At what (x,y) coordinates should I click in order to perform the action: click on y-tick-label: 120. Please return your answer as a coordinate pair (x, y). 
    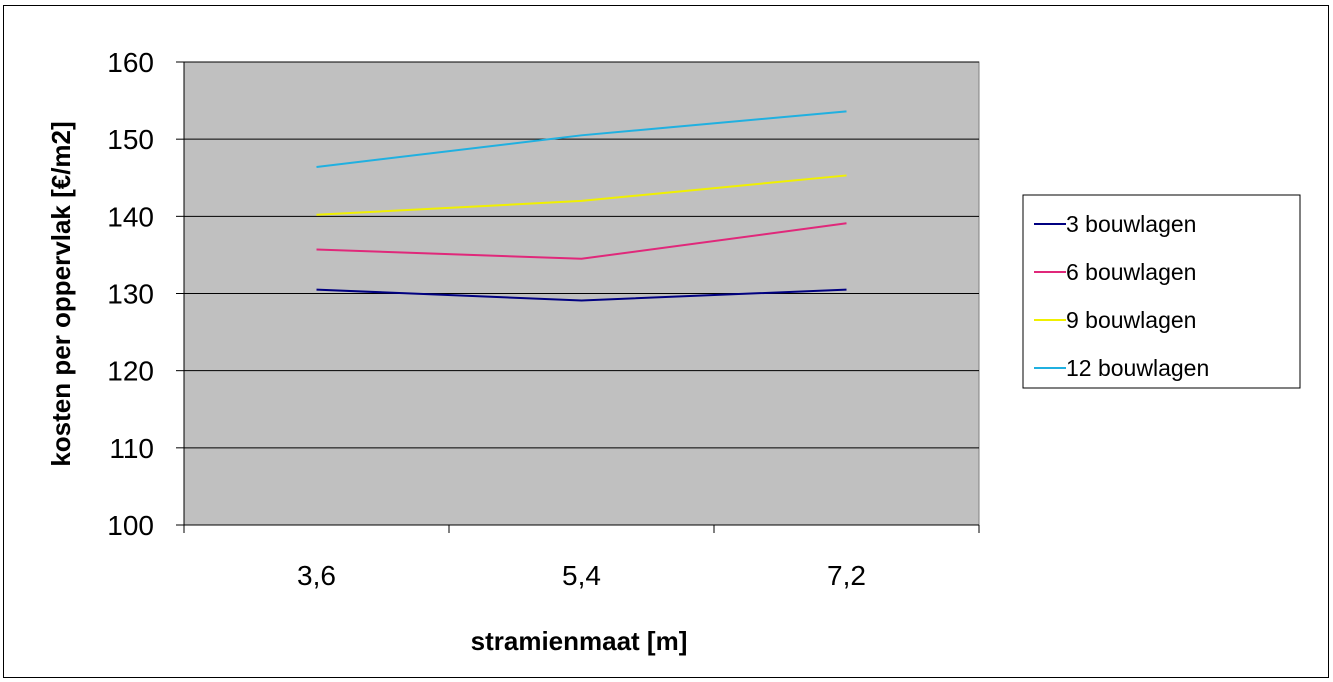
    Looking at the image, I should click on (130, 371).